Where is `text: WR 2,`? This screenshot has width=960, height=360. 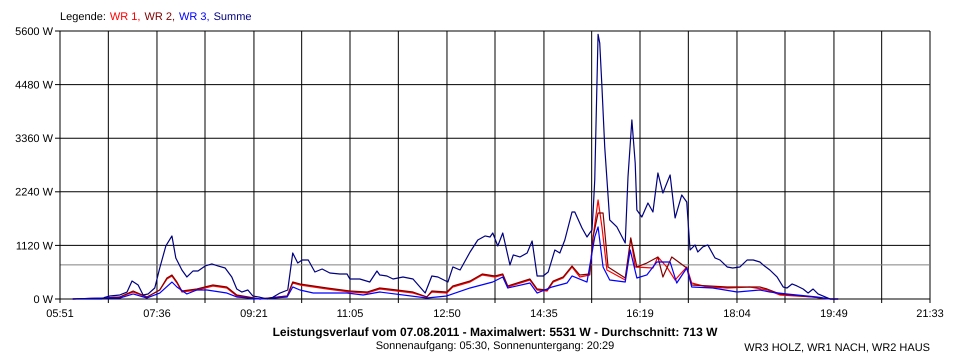
text: WR 2, is located at coordinates (160, 17).